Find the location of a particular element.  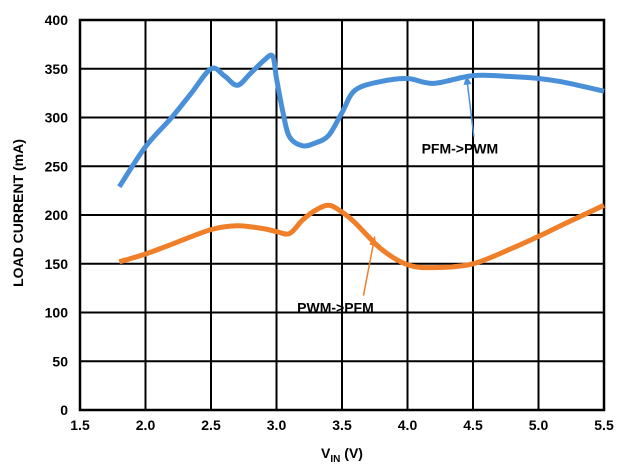

x-axis-title-main: V is located at coordinates (326, 453).